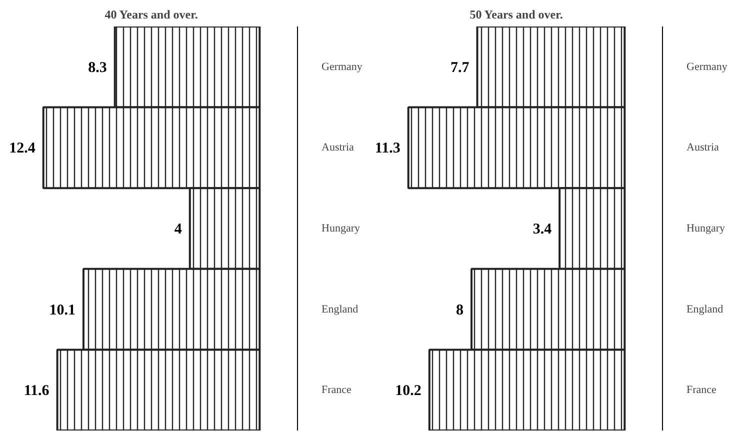 This screenshot has width=740, height=439. I want to click on data-label: 3.4, so click(542, 230).